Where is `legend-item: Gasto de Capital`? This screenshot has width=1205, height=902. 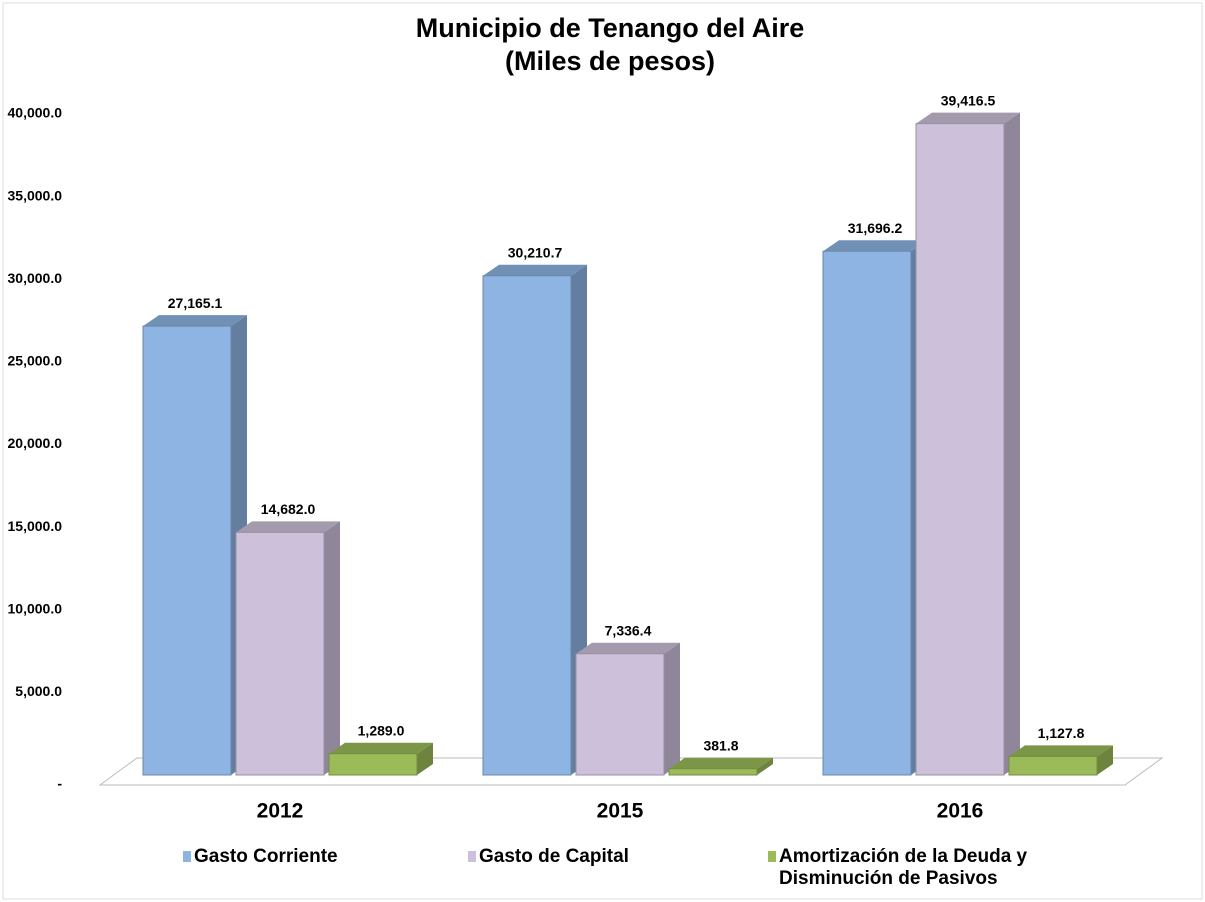
legend-item: Gasto de Capital is located at coordinates (608, 857).